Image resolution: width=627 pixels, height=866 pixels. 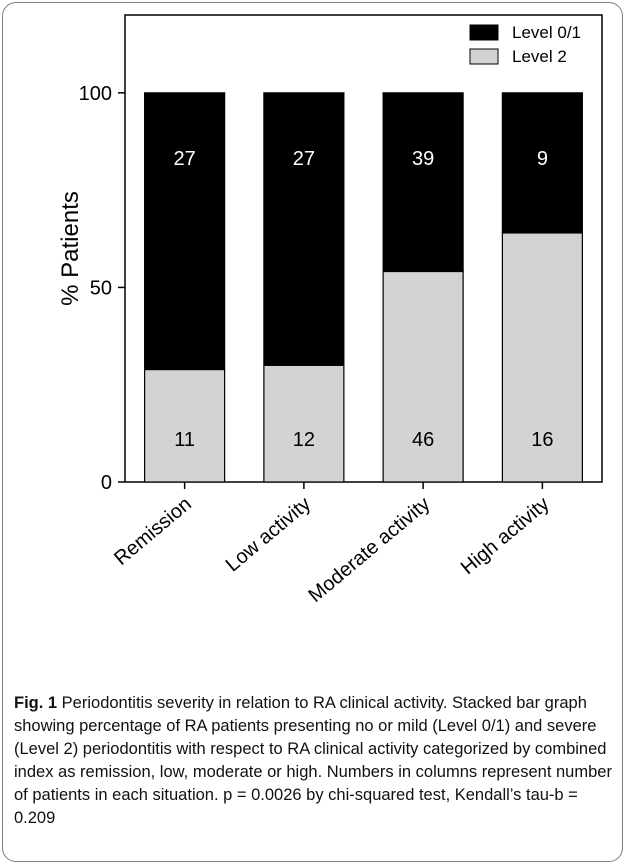 What do you see at coordinates (95, 94) in the screenshot?
I see `y-tick-label: 100` at bounding box center [95, 94].